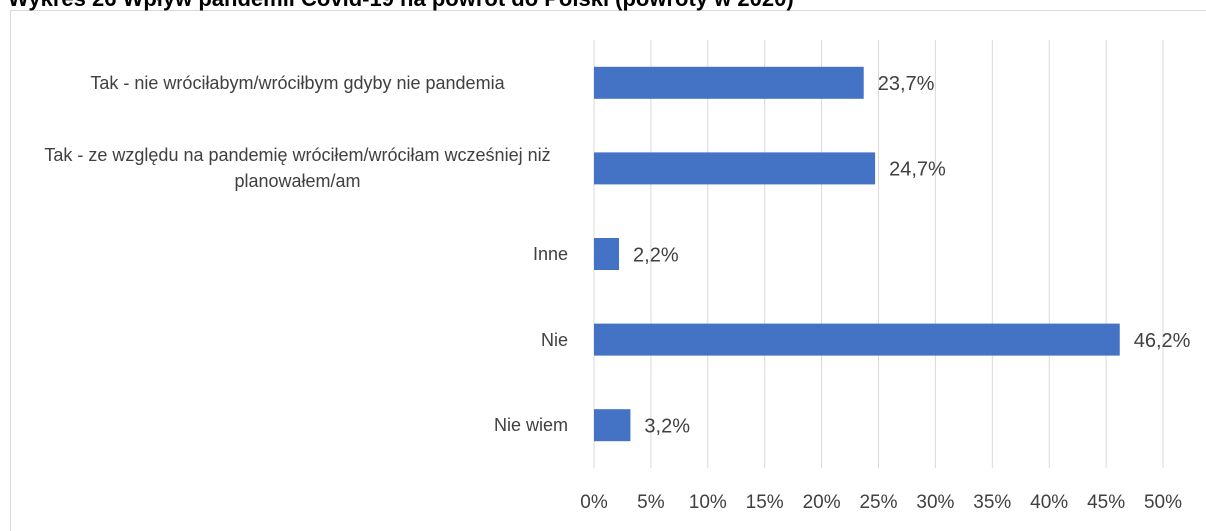 The width and height of the screenshot is (1206, 531). What do you see at coordinates (917, 170) in the screenshot?
I see `value-label: 24,7%` at bounding box center [917, 170].